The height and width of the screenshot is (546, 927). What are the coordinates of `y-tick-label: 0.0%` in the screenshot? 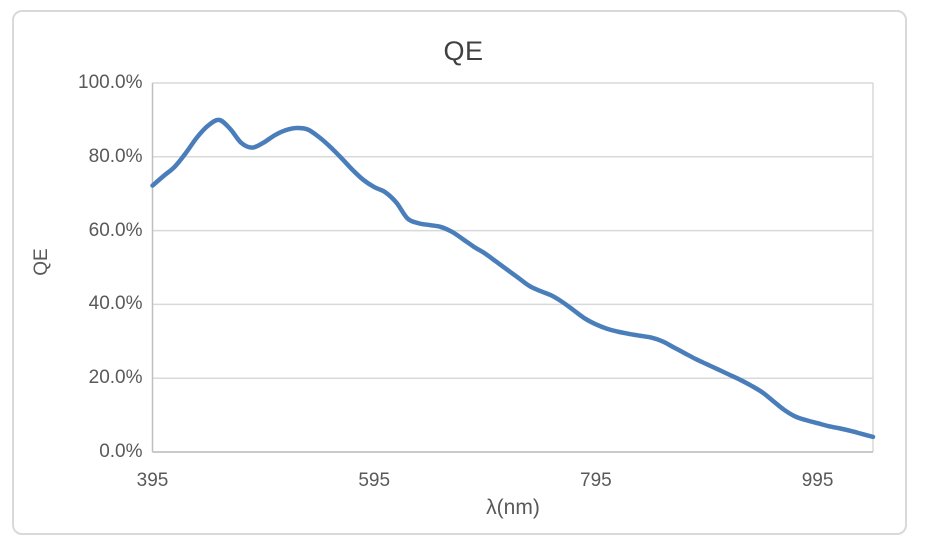 It's located at (121, 451).